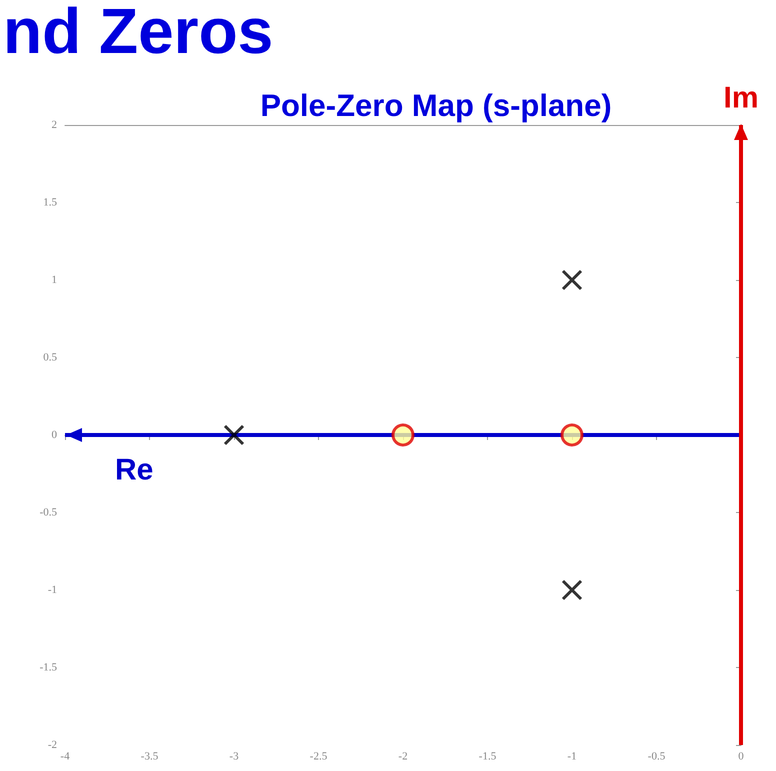 This screenshot has width=776, height=771. I want to click on x-tick-label: -1, so click(572, 756).